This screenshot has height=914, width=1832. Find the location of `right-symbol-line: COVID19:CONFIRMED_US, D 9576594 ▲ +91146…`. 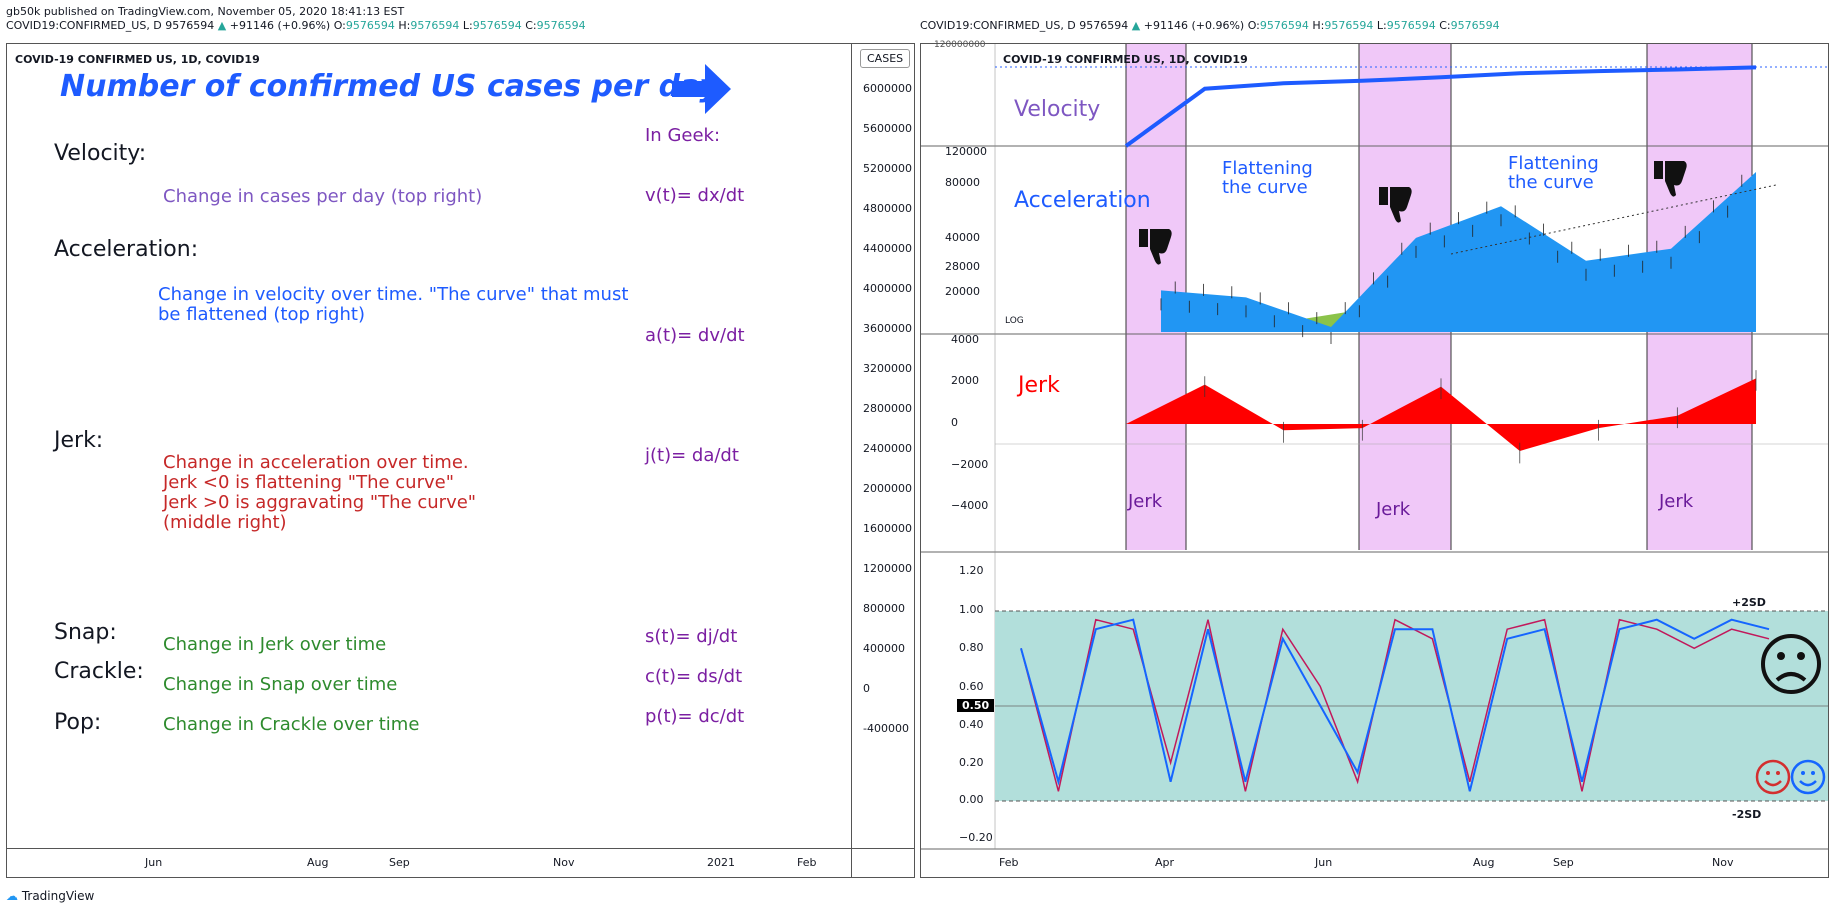

right-symbol-line: COVID19:CONFIRMED_US, D 9576594 ▲ +91146… is located at coordinates (1210, 25).